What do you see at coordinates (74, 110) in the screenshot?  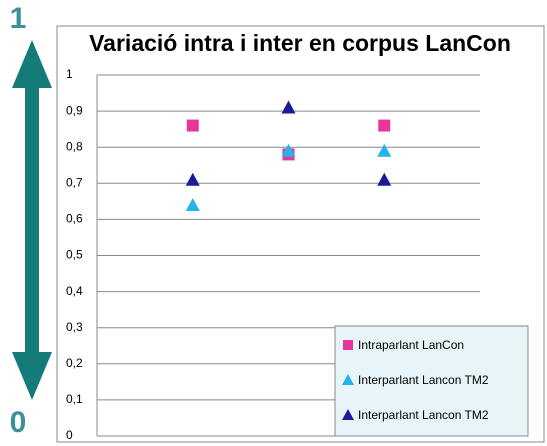 I see `y-tick-label: 0,9` at bounding box center [74, 110].